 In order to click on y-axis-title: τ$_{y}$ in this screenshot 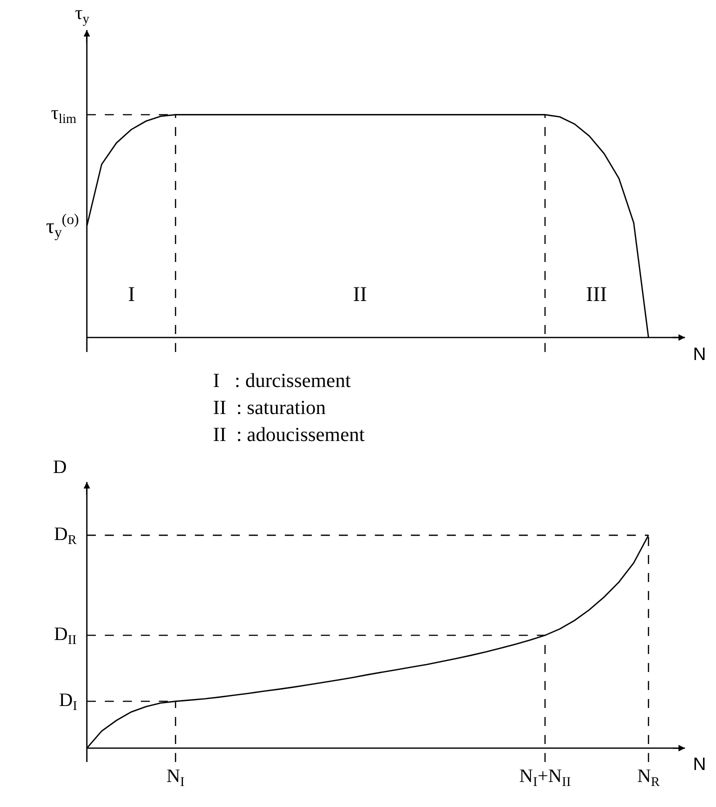, I will do `click(82, 14)`.